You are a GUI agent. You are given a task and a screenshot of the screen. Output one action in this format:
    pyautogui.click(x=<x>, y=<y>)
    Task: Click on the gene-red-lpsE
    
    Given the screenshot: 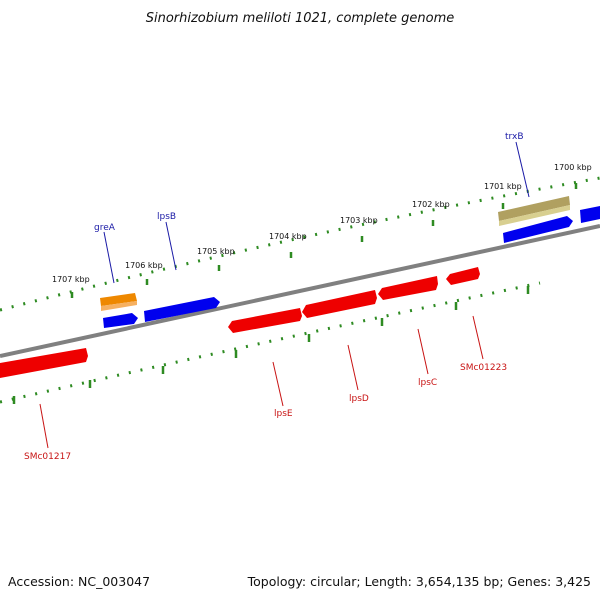 What is the action you would take?
    pyautogui.click(x=265, y=320)
    